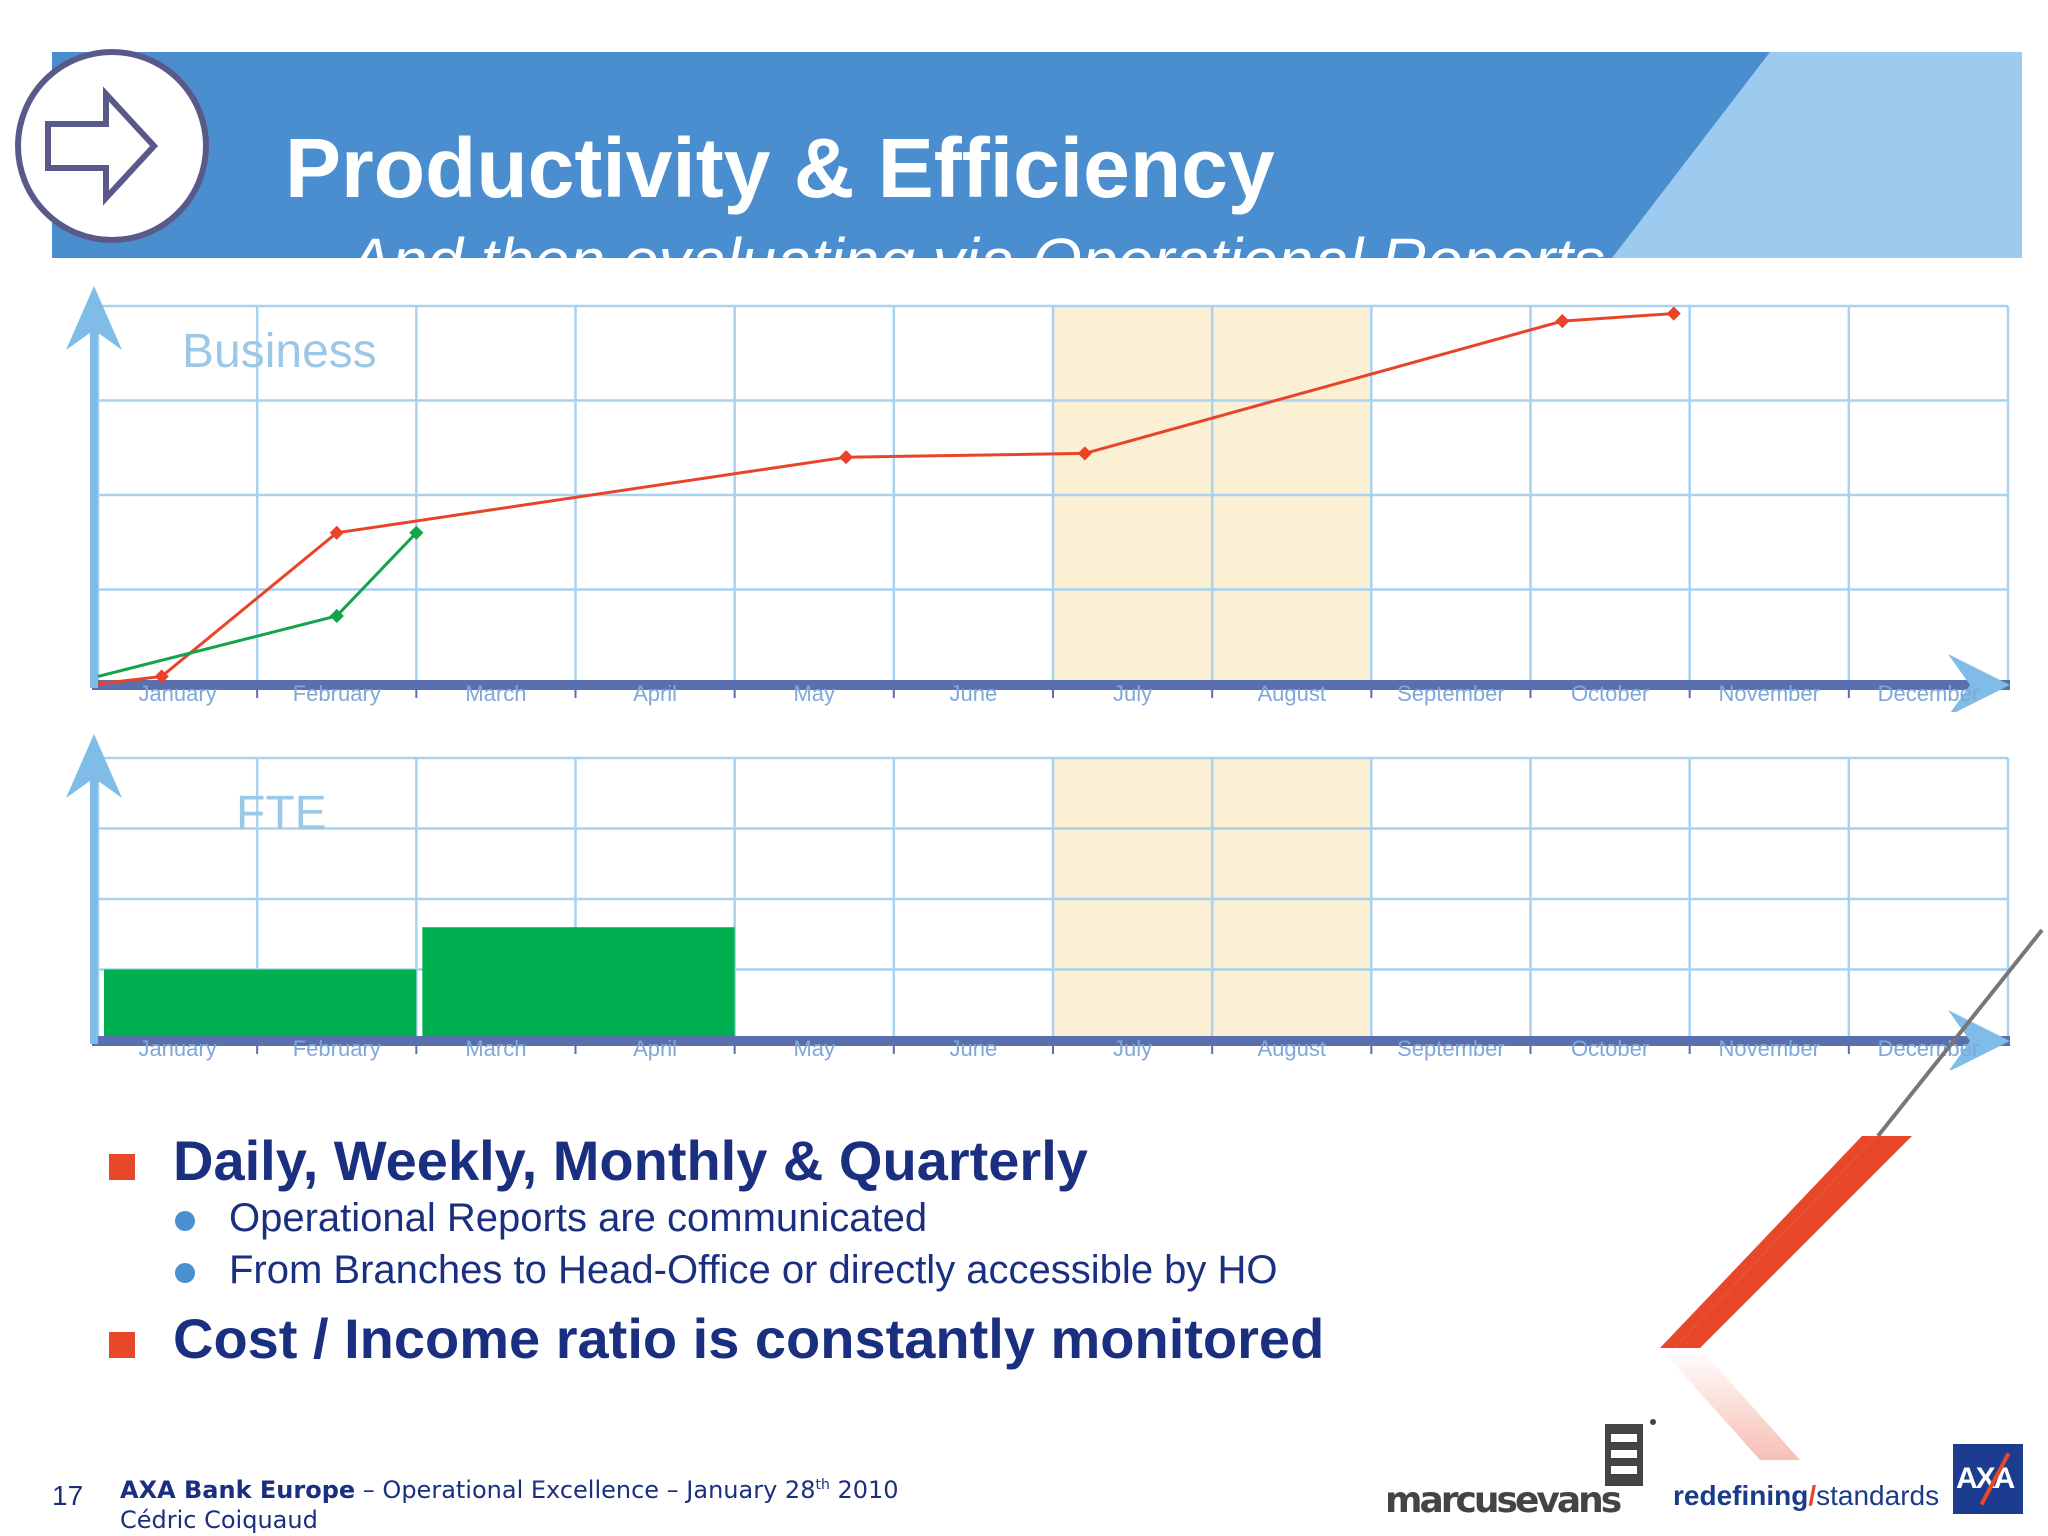 Image resolution: width=2048 pixels, height=1536 pixels. Describe the element at coordinates (1132, 1048) in the screenshot. I see `fte-tick-july: July` at that location.